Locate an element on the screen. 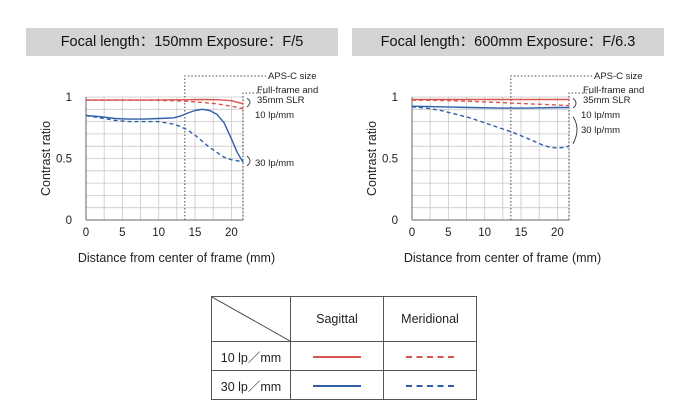 This screenshot has width=700, height=400. legend-swatch-10lp-sagittal is located at coordinates (337, 356).